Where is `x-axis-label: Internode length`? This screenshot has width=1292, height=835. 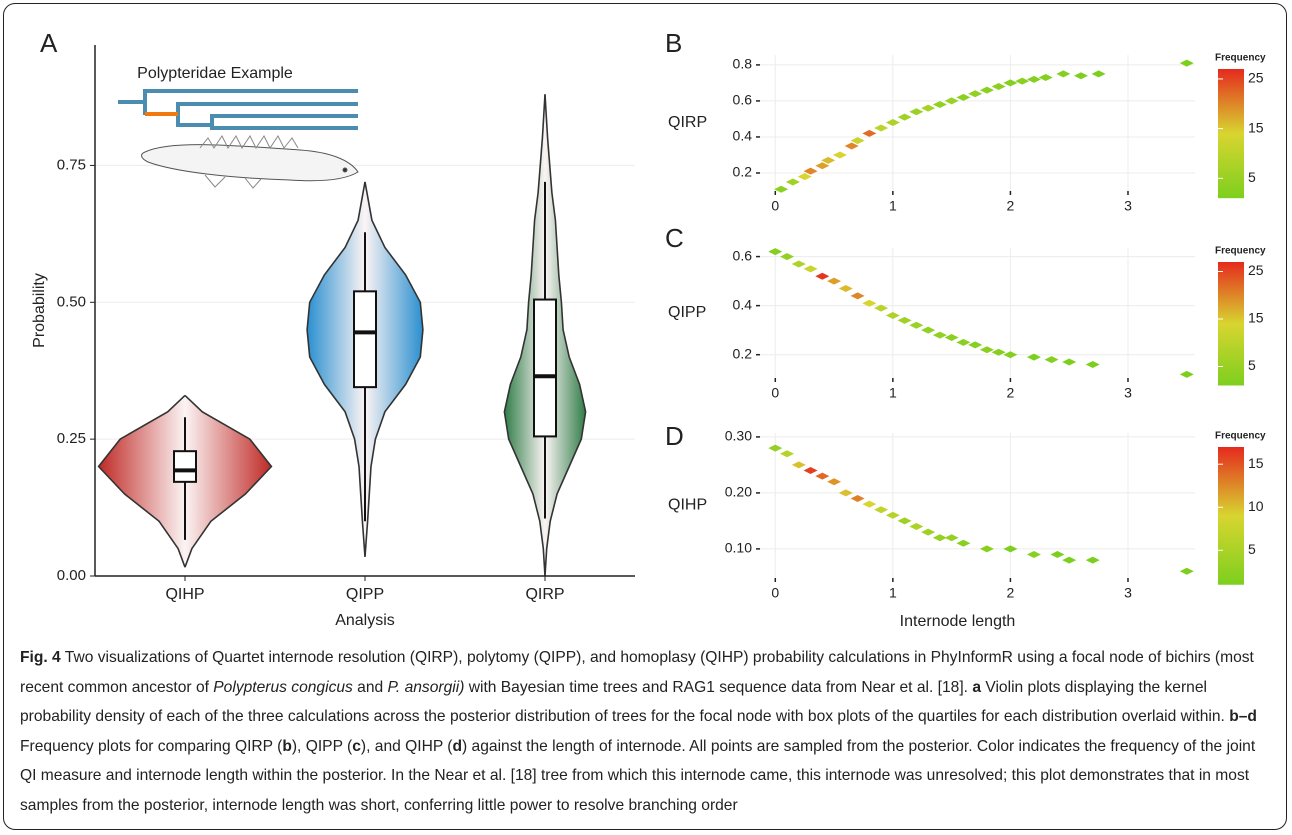 x-axis-label: Internode length is located at coordinates (958, 621).